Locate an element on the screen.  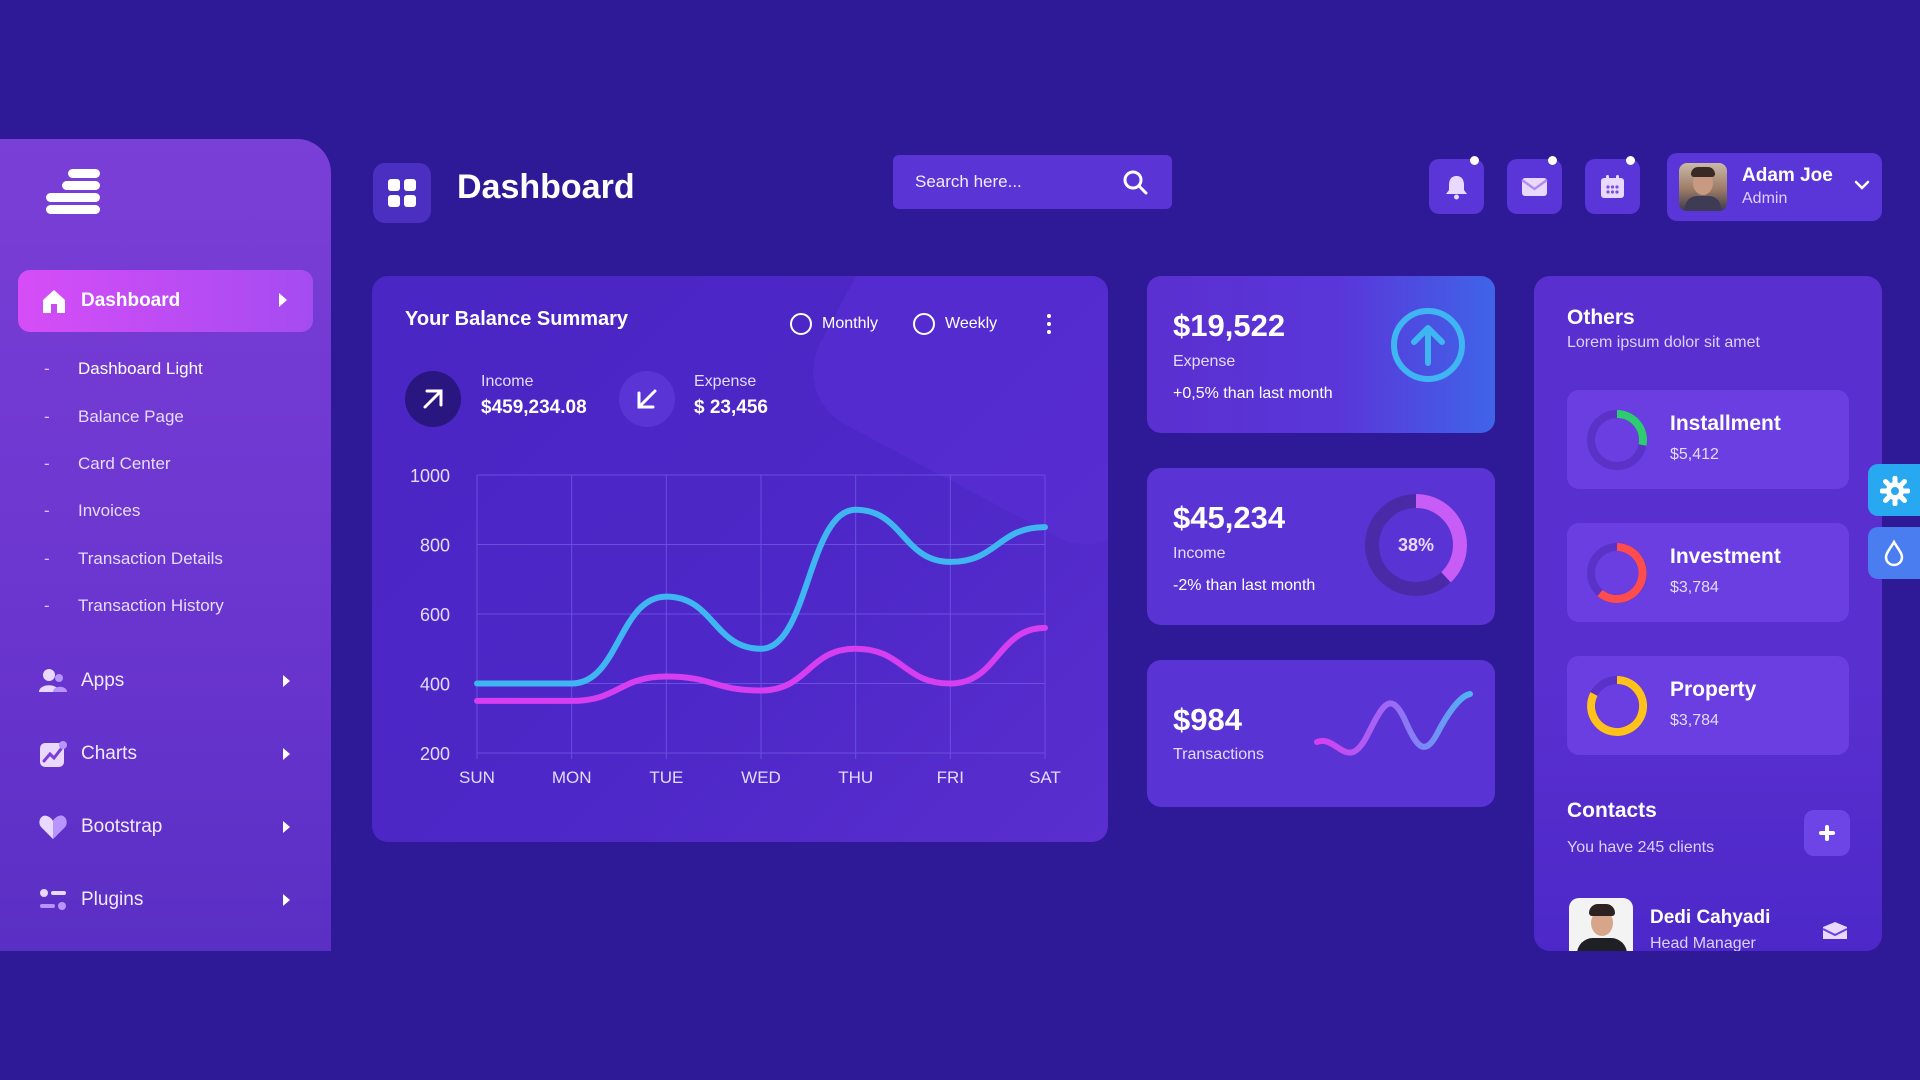
item-amount: $5,412 is located at coordinates (1694, 454).